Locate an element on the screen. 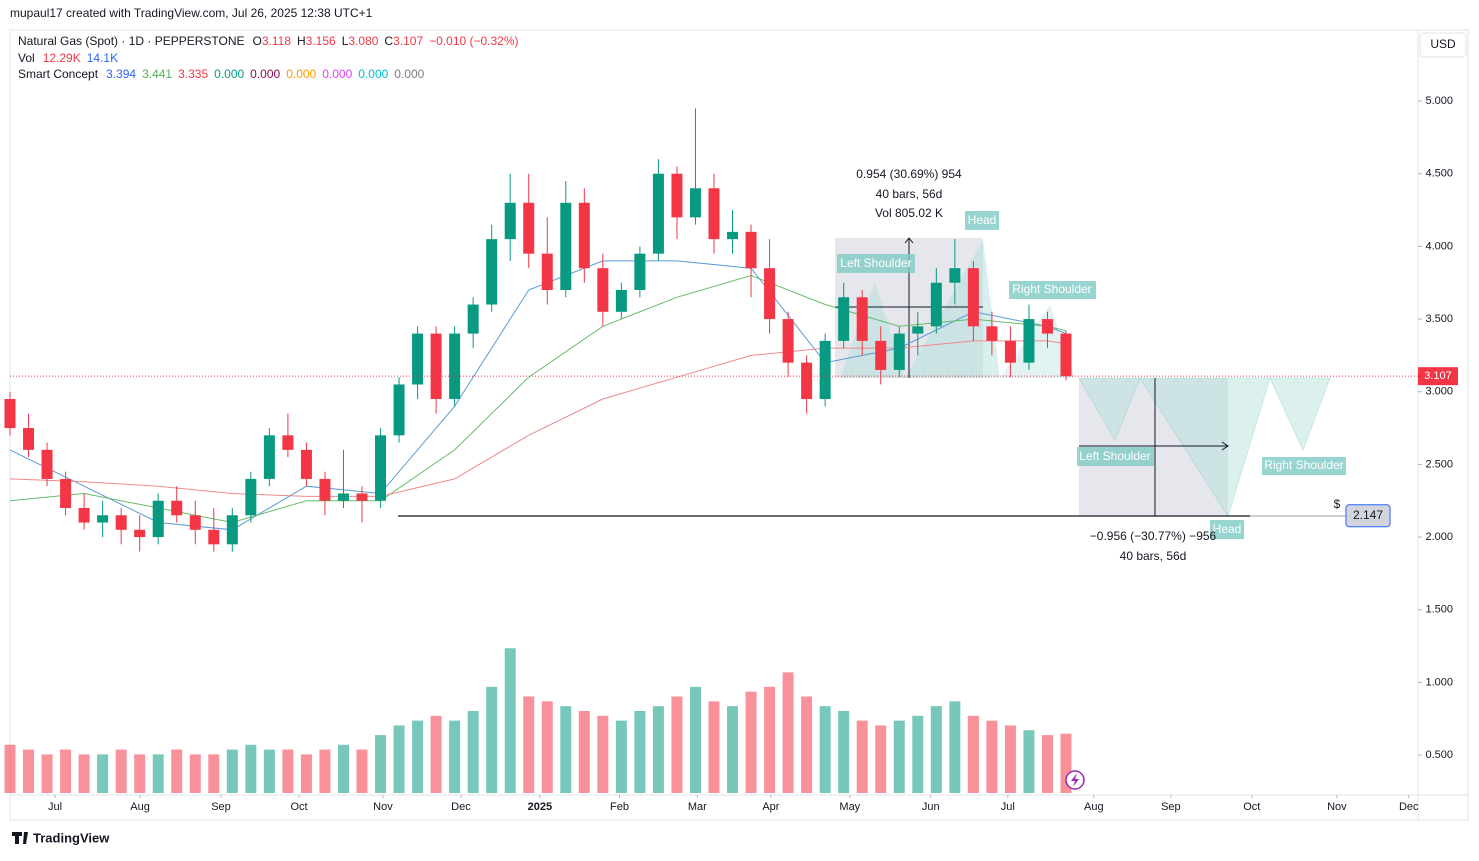 The height and width of the screenshot is (861, 1479). y-tick-label: 0.500 is located at coordinates (1439, 755).